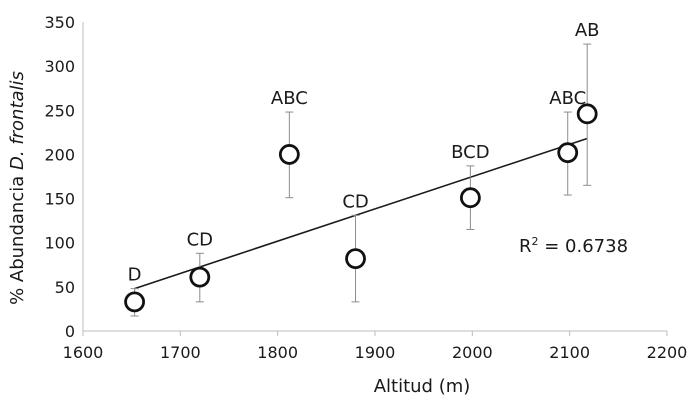 Image resolution: width=693 pixels, height=402 pixels. I want to click on y-tick-label: 200, so click(59, 154).